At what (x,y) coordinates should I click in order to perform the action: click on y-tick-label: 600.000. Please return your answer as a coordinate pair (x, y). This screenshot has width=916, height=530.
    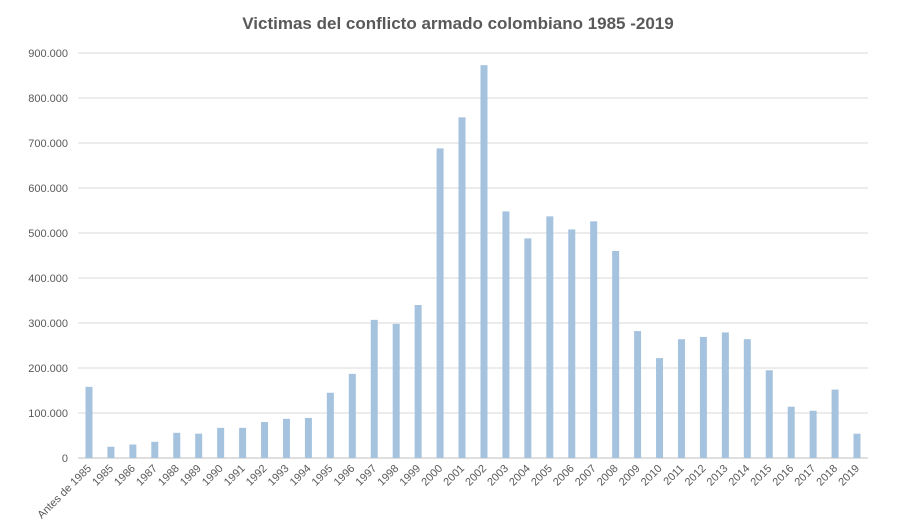
    Looking at the image, I should click on (48, 189).